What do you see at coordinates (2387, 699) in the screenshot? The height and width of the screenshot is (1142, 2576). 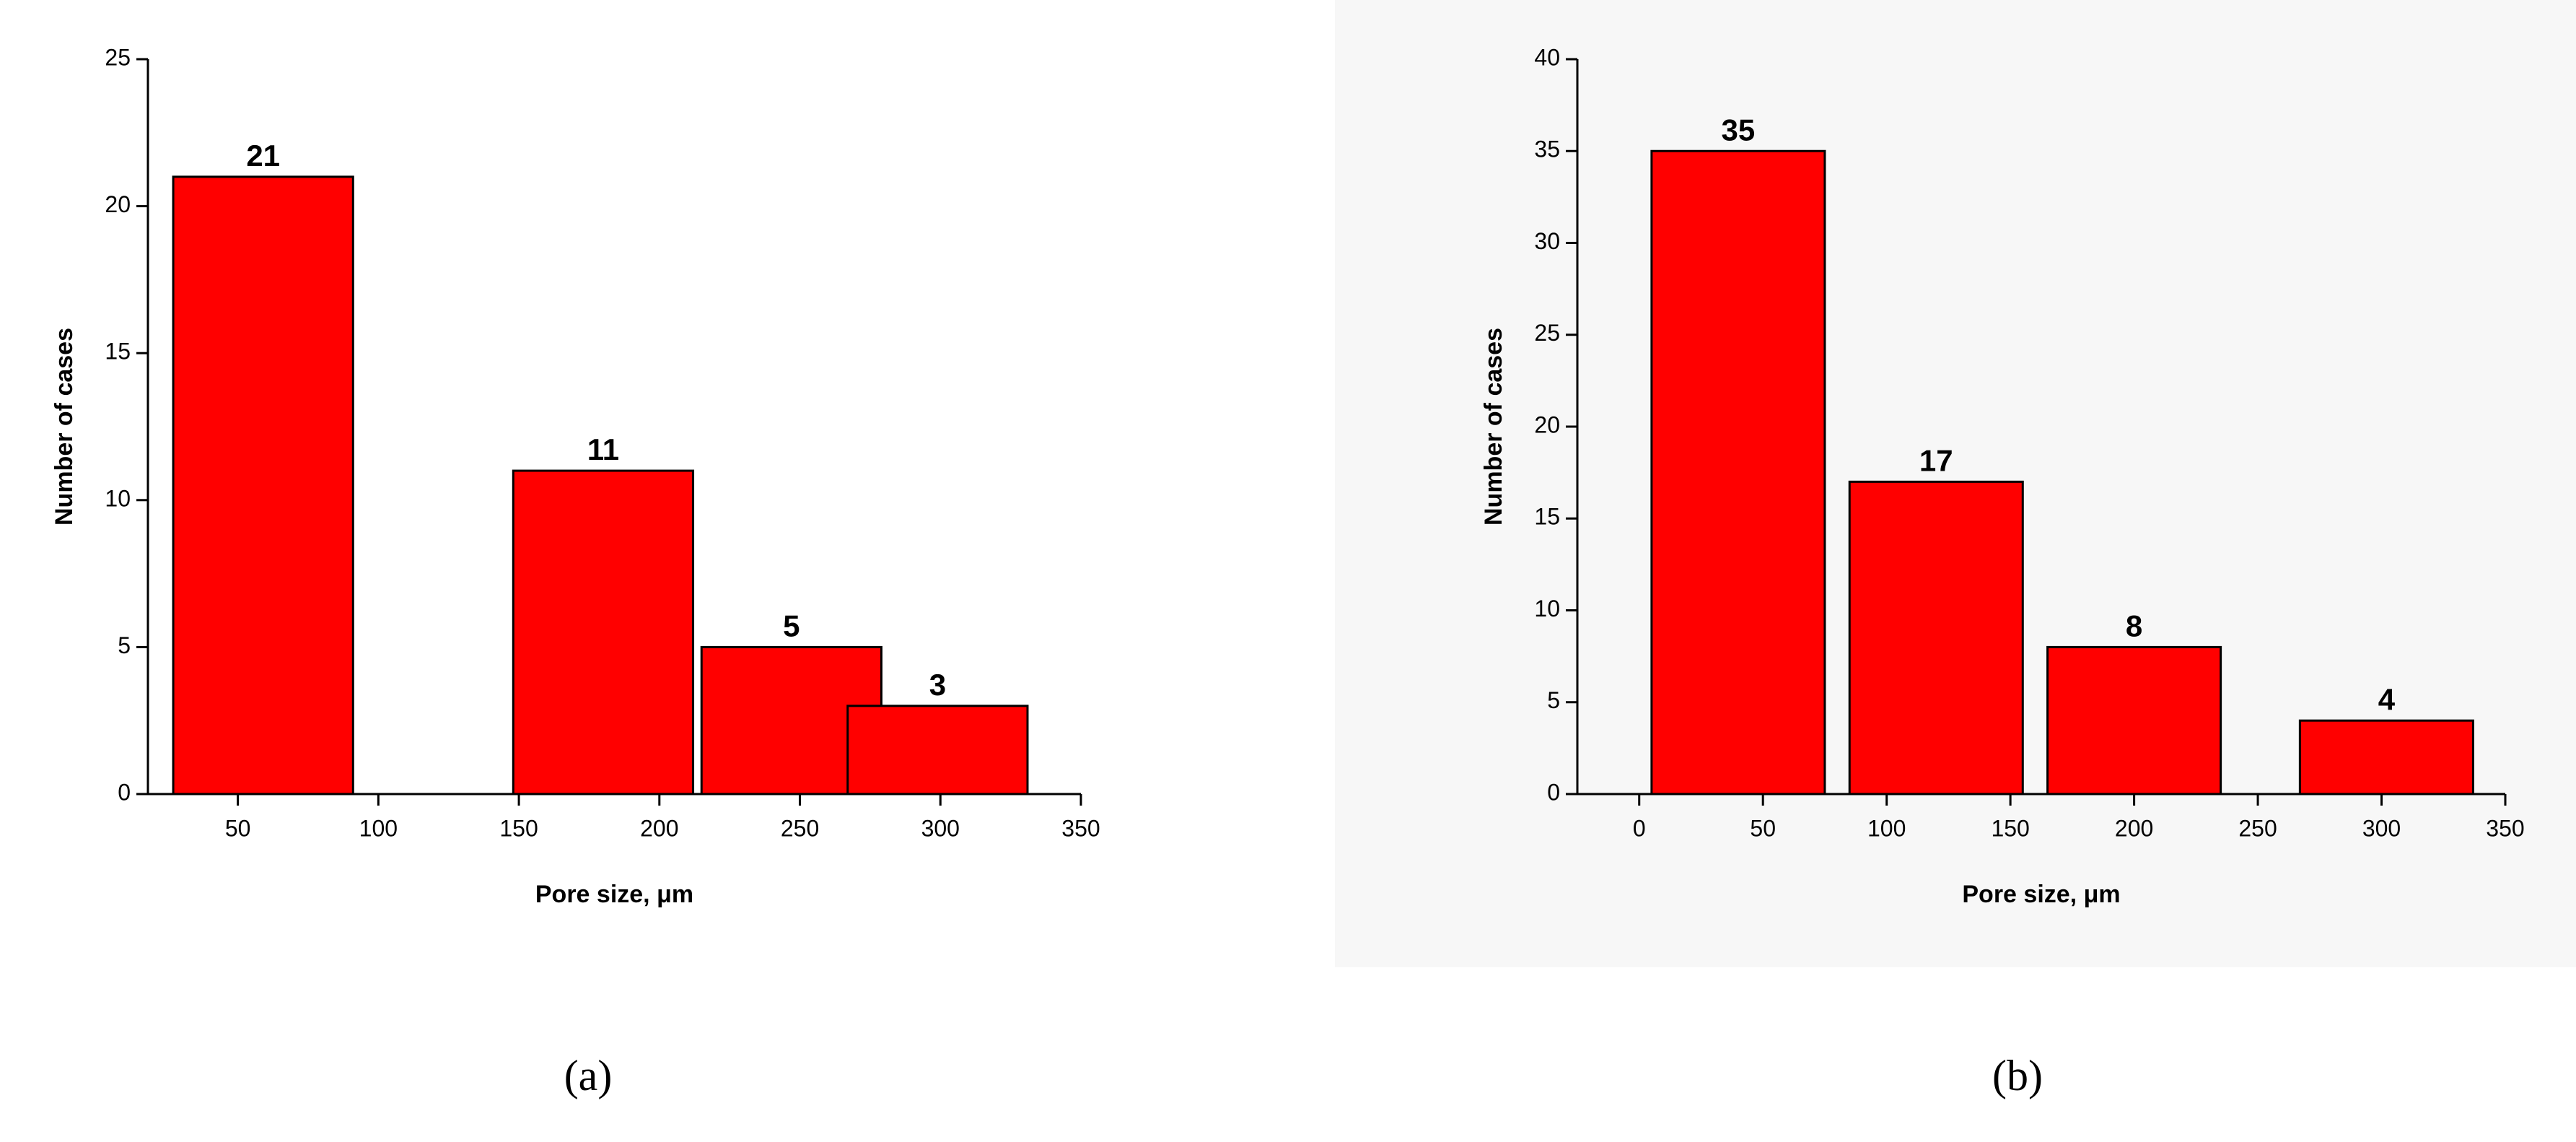 I see `value-label: 4` at bounding box center [2387, 699].